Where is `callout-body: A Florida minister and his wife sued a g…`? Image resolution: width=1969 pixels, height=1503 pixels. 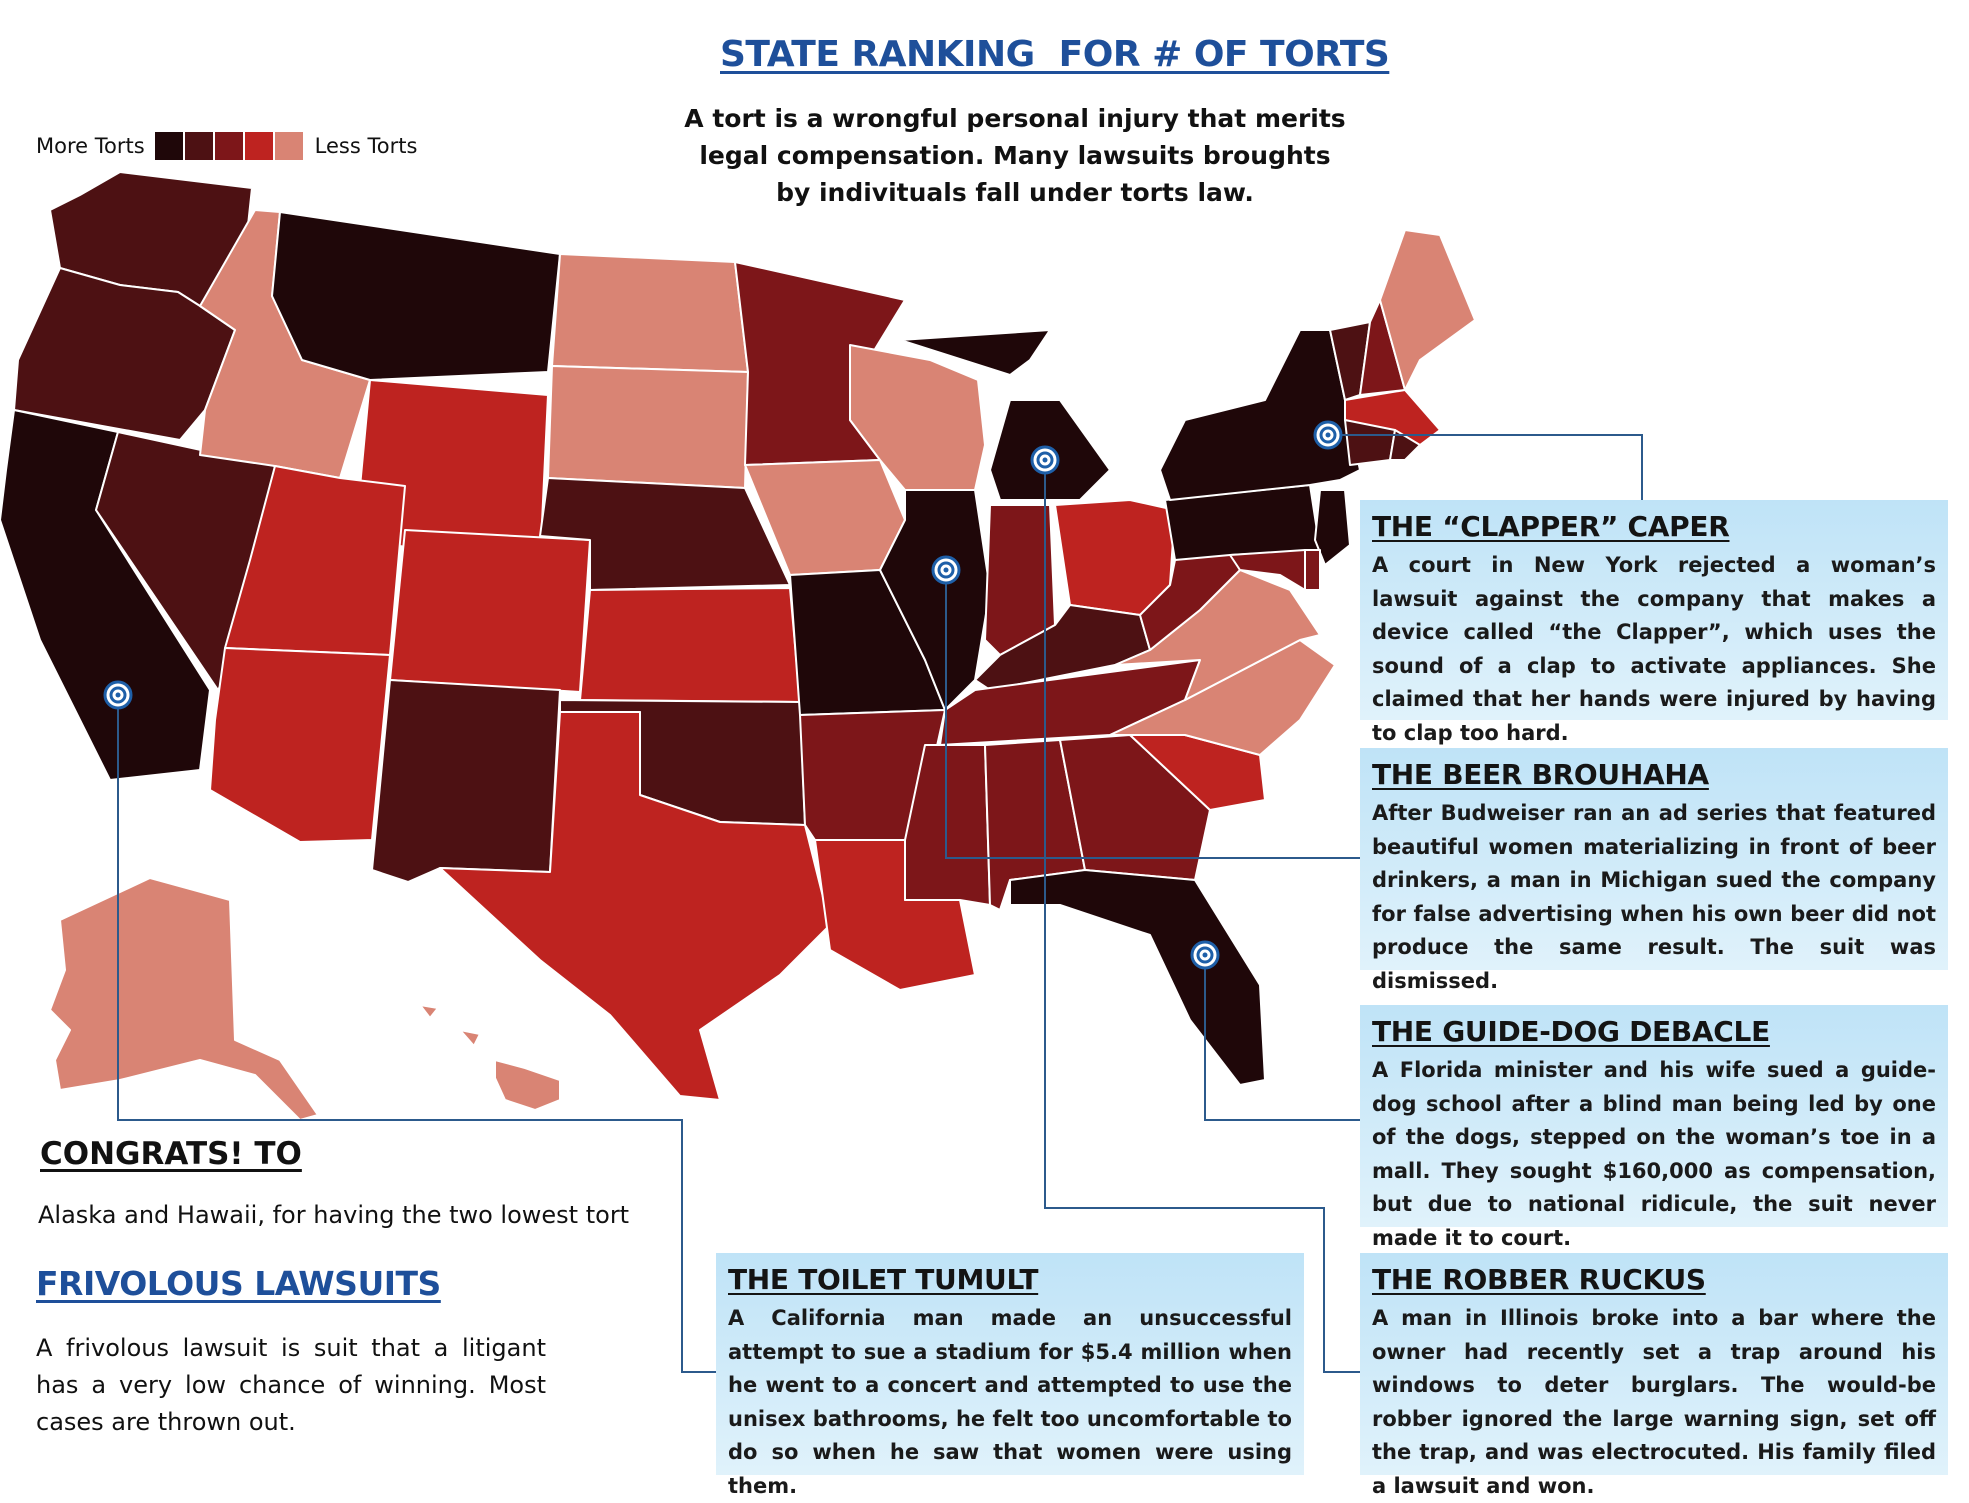
callout-body: A Florida minister and his wife sued a g… is located at coordinates (1654, 1154).